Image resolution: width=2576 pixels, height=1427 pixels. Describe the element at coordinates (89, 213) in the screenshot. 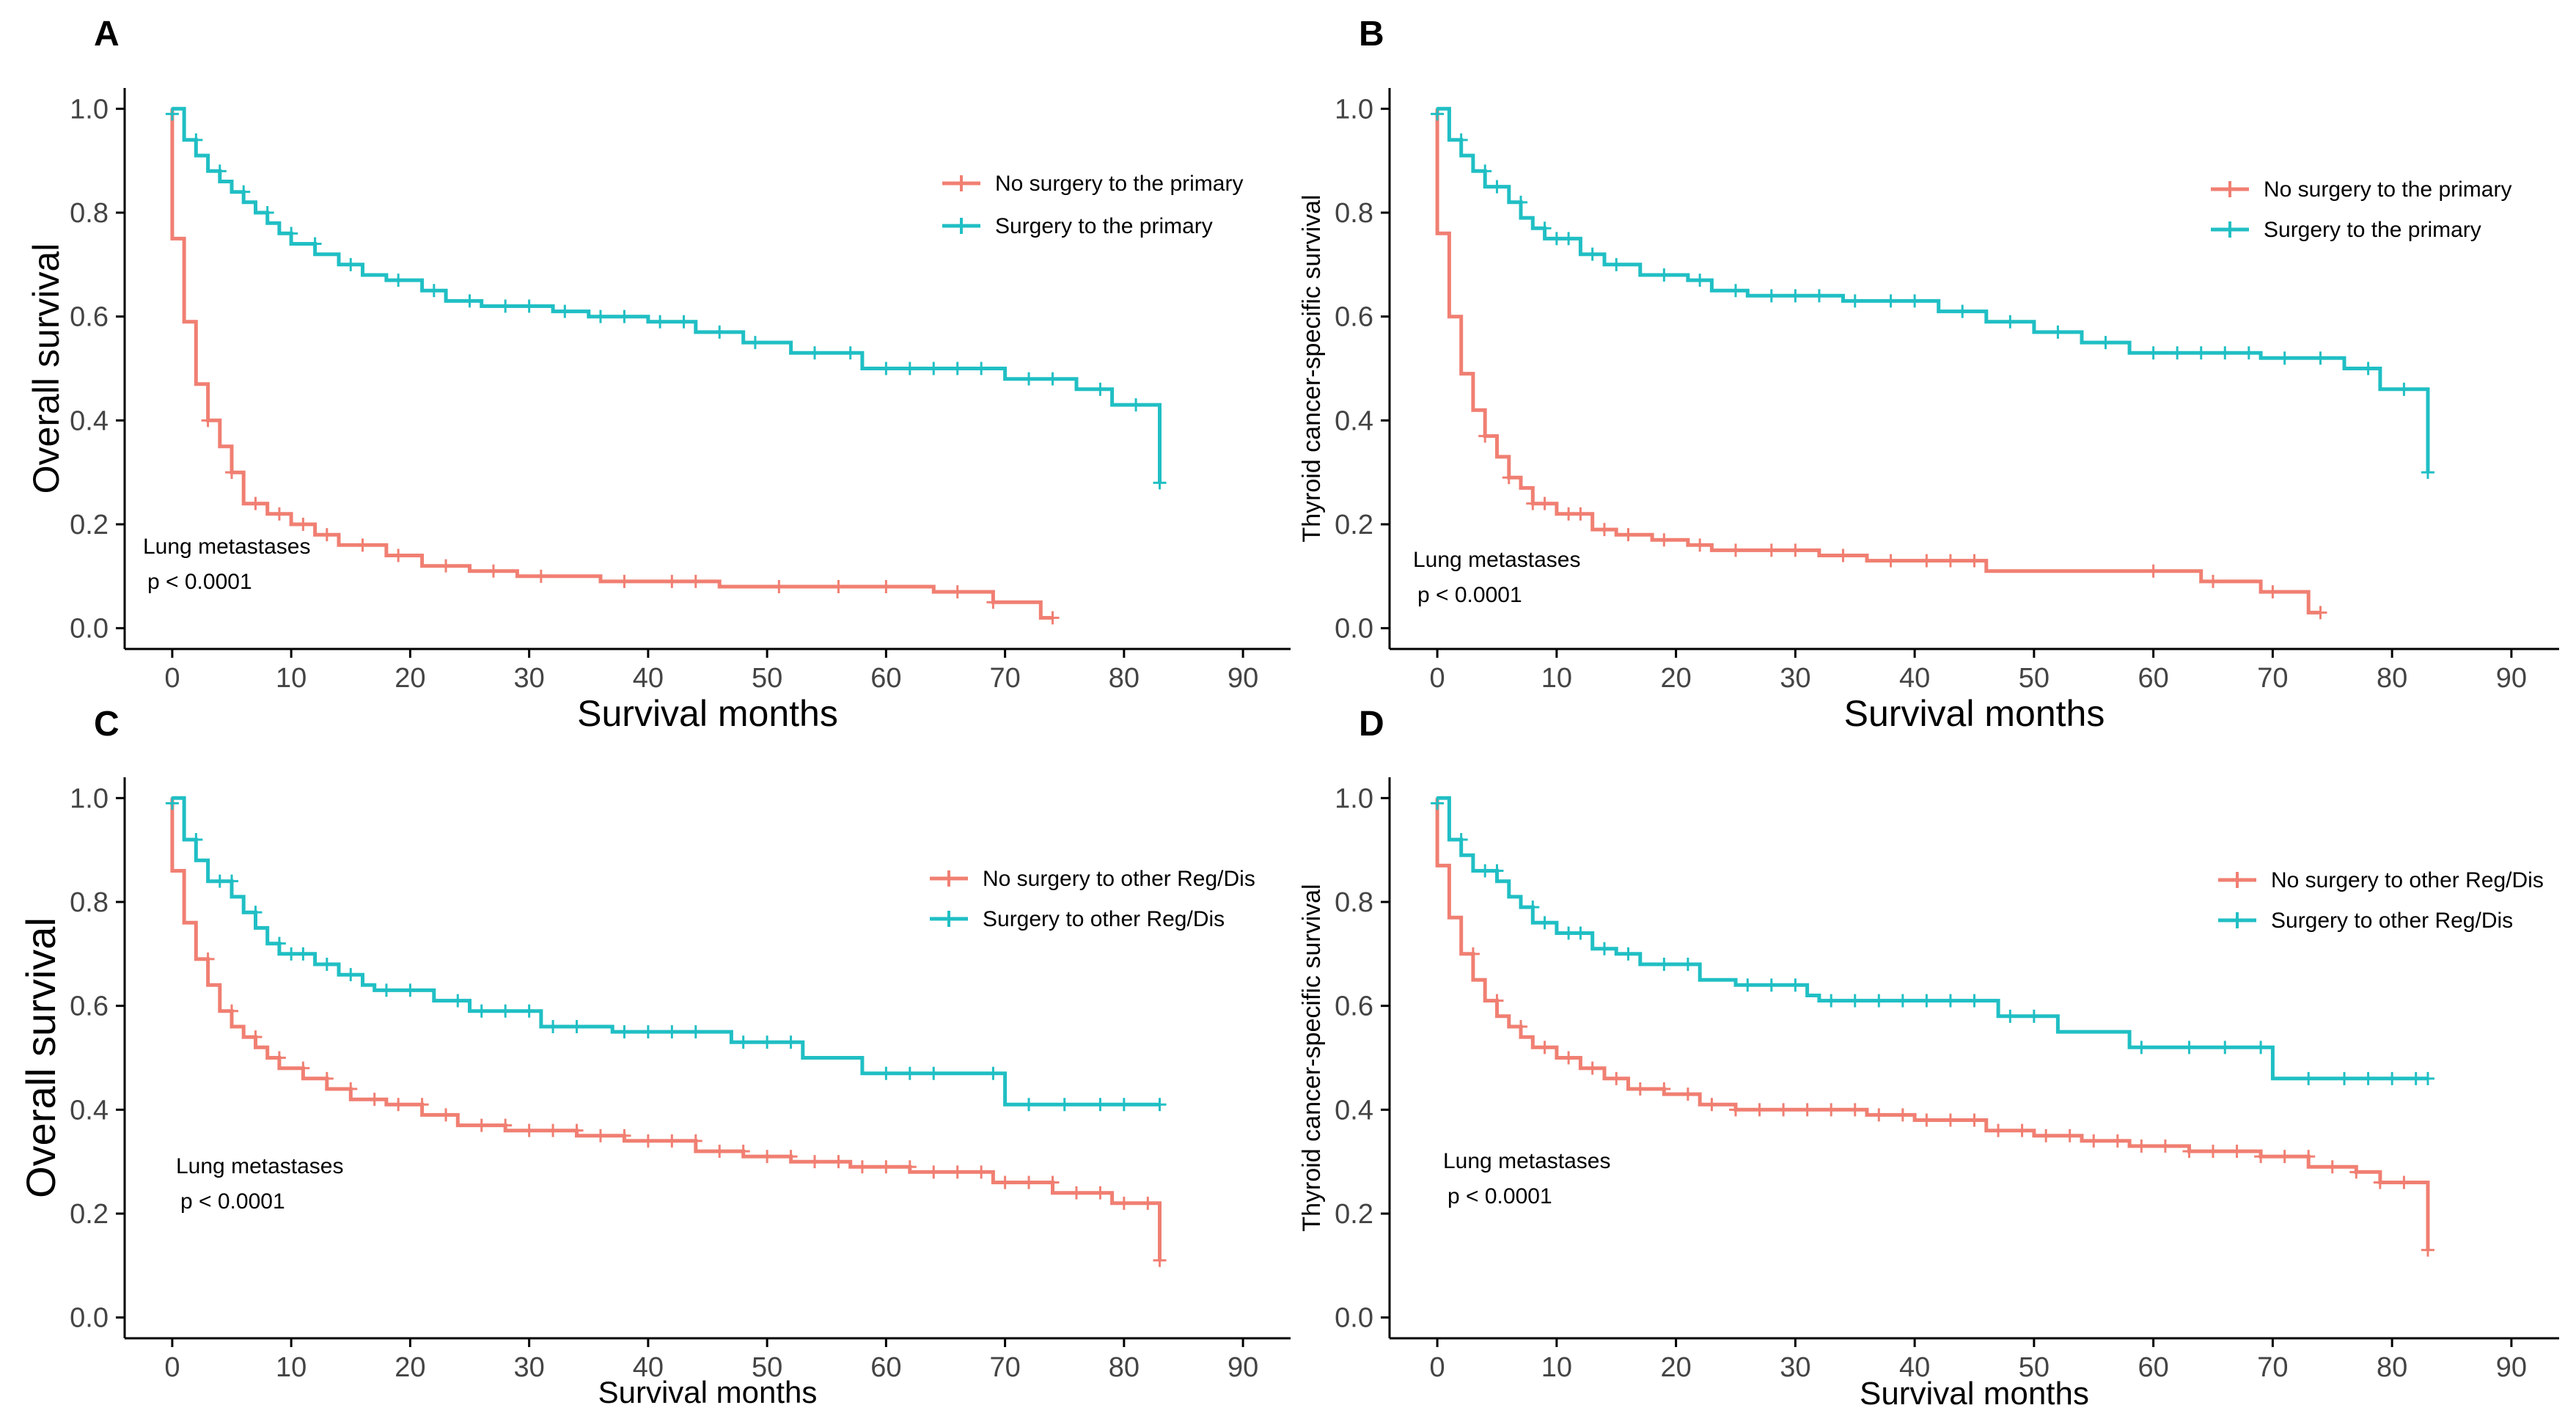

I see `y-tick-label: 0.8` at that location.